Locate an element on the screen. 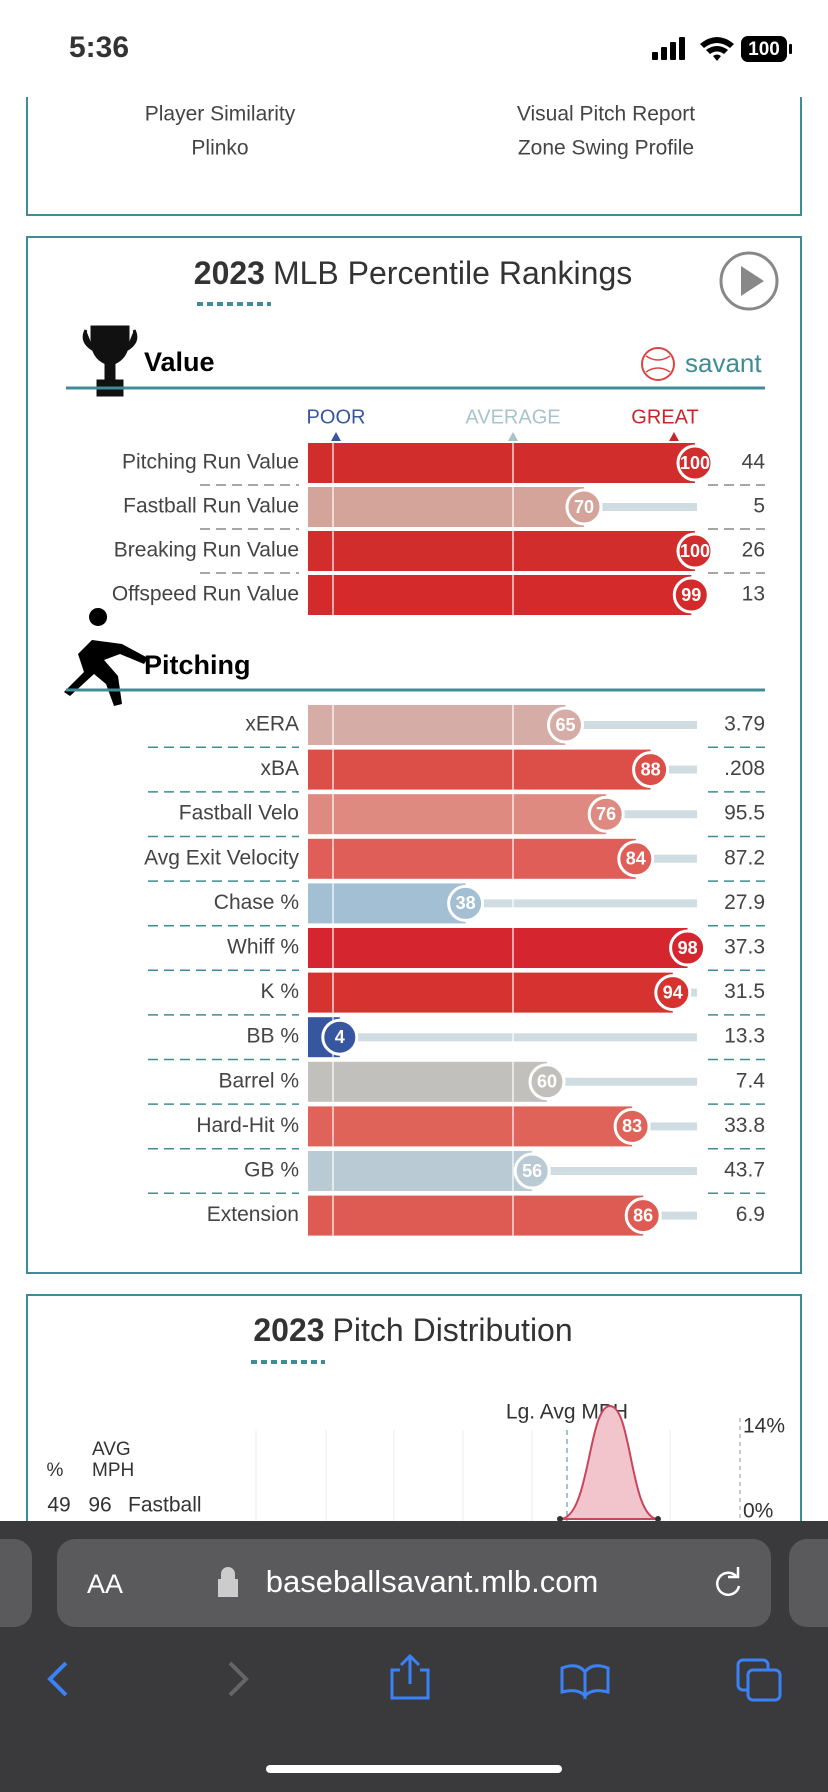  tabs-button-front is located at coordinates (764, 1685).